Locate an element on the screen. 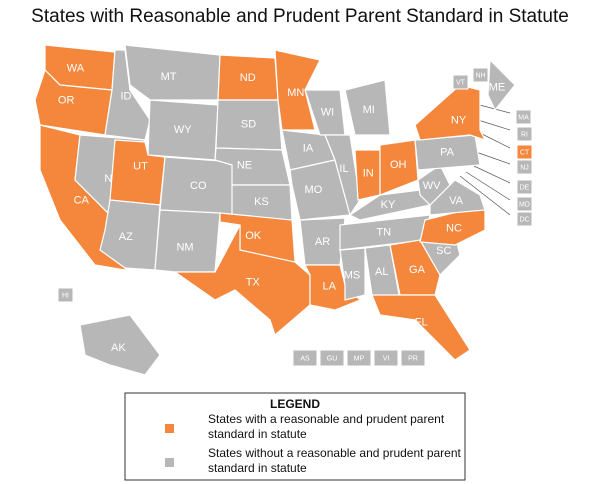 The image size is (600, 484). state-label: MA is located at coordinates (523, 117).